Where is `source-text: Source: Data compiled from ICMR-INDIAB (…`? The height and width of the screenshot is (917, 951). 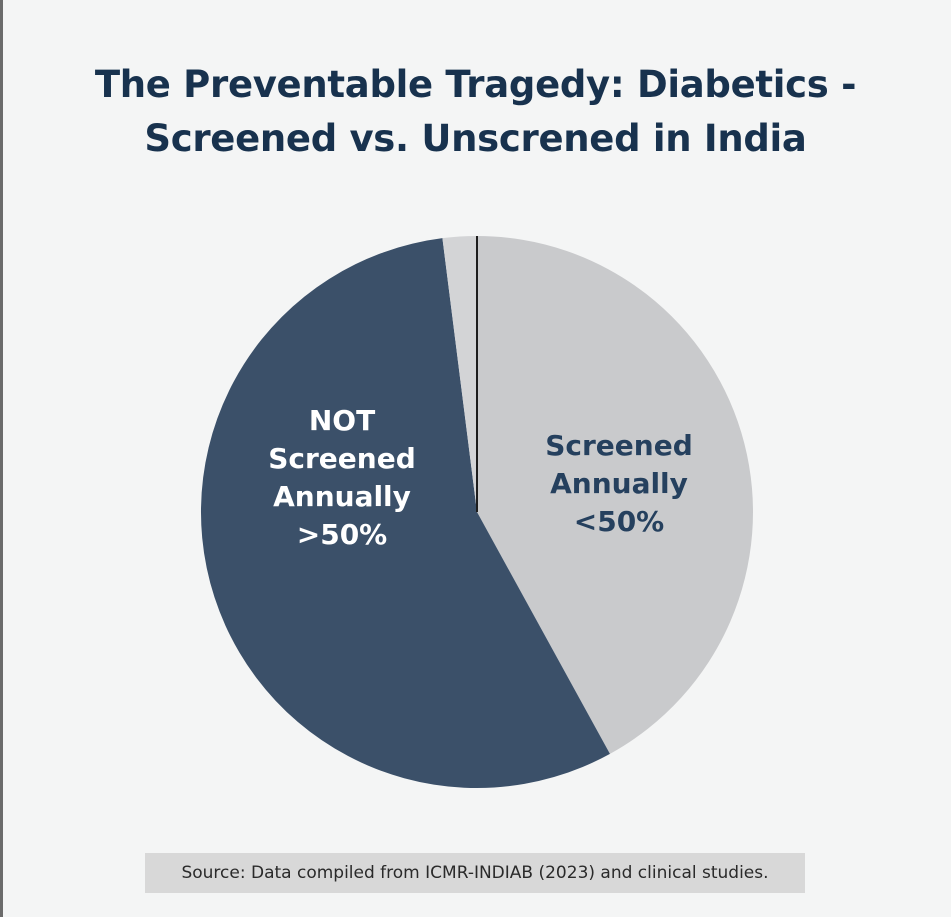 source-text: Source: Data compiled from ICMR-INDIAB (… is located at coordinates (475, 873).